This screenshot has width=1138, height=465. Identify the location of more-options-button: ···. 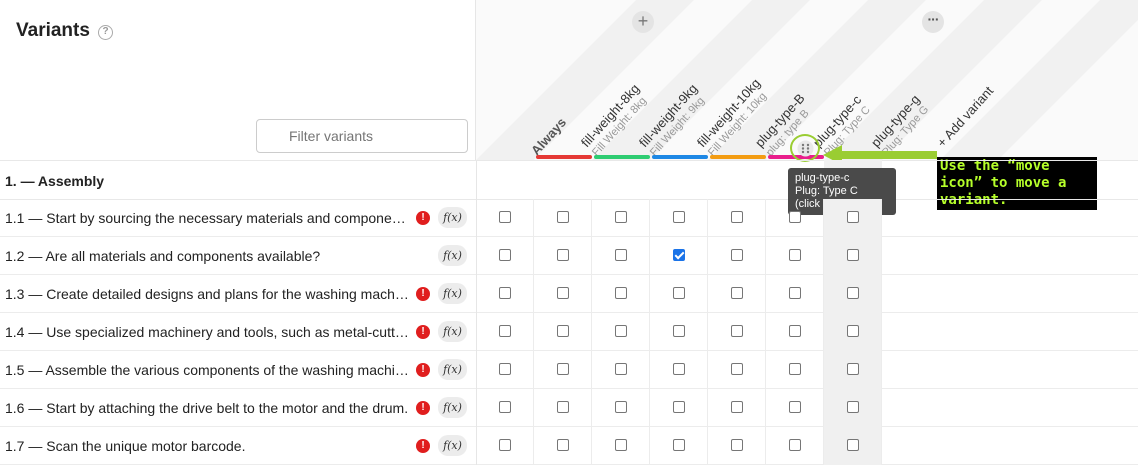
(933, 22).